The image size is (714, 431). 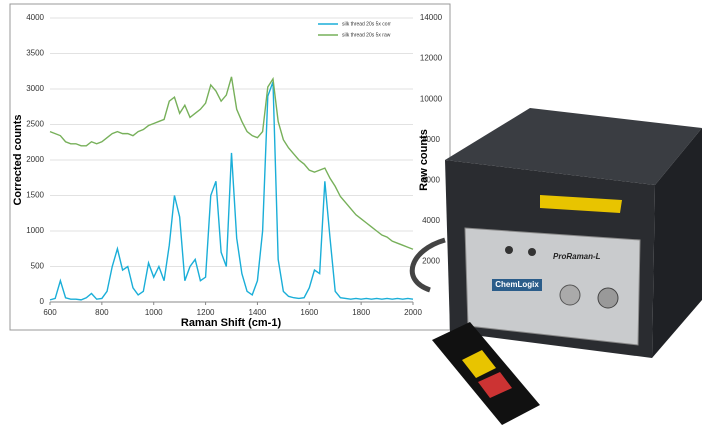 What do you see at coordinates (35, 159) in the screenshot?
I see `y-tick-label: 2000` at bounding box center [35, 159].